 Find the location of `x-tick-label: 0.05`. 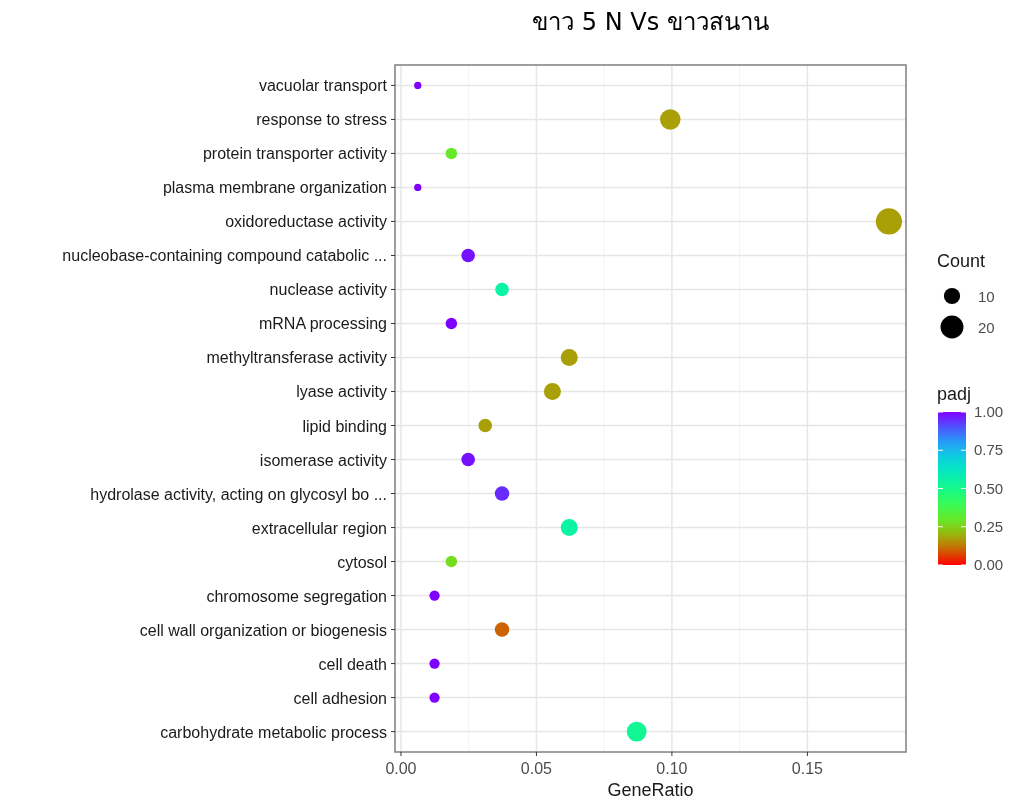

x-tick-label: 0.05 is located at coordinates (536, 768).